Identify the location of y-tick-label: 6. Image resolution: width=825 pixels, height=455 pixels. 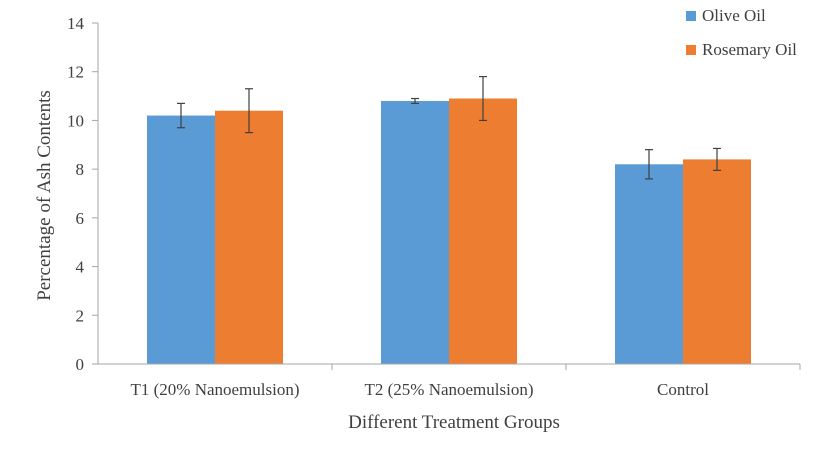
(80, 218).